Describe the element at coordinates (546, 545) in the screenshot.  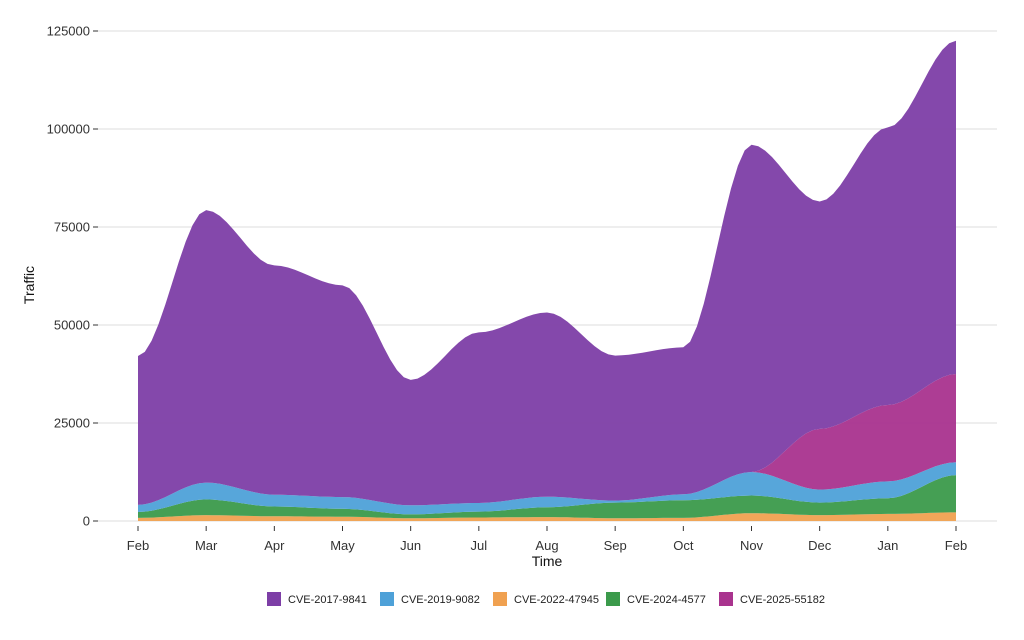
I see `x-tick-label: Aug` at that location.